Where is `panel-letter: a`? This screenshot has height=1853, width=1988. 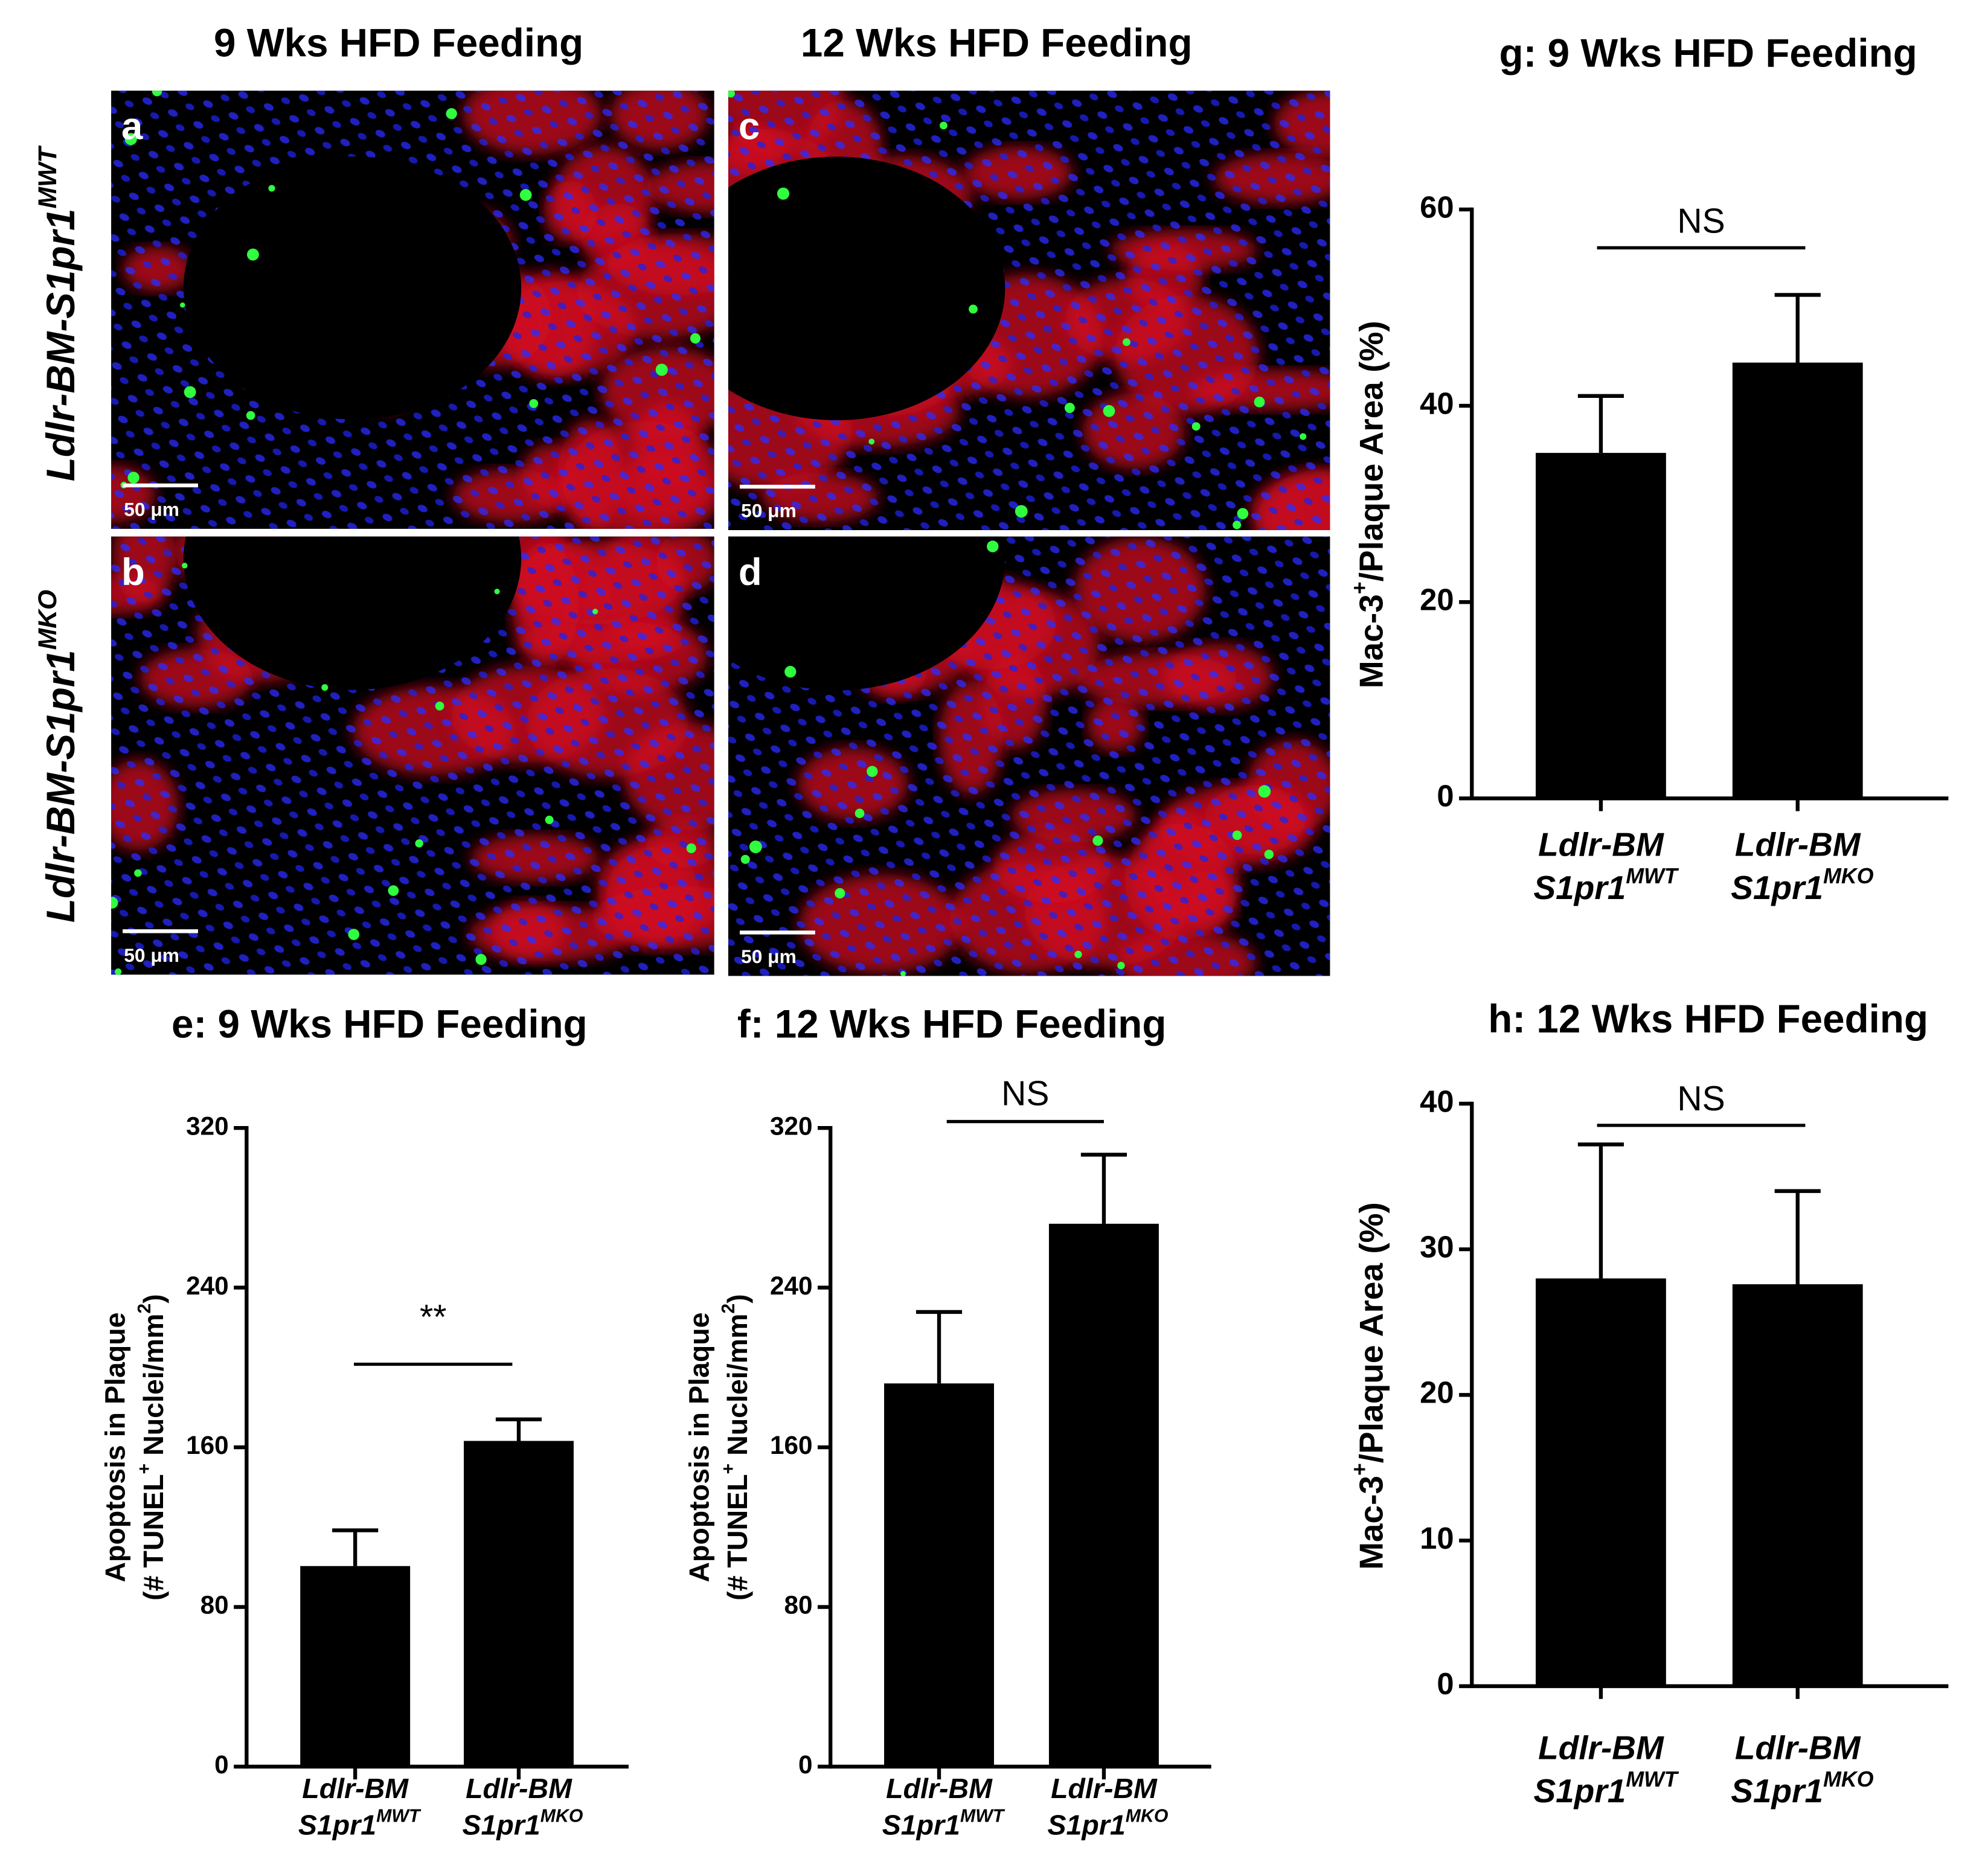
panel-letter: a is located at coordinates (132, 126).